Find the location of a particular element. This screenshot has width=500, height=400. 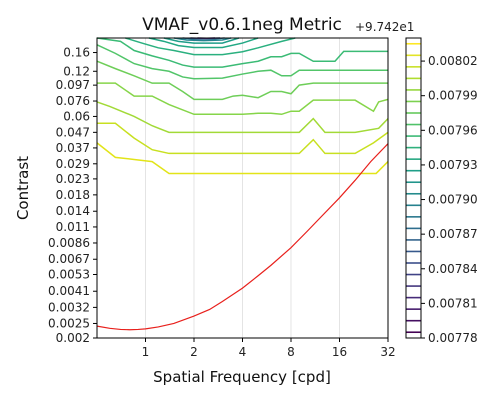

colorbar-offset-label: +9.742e1 is located at coordinates (384, 27).